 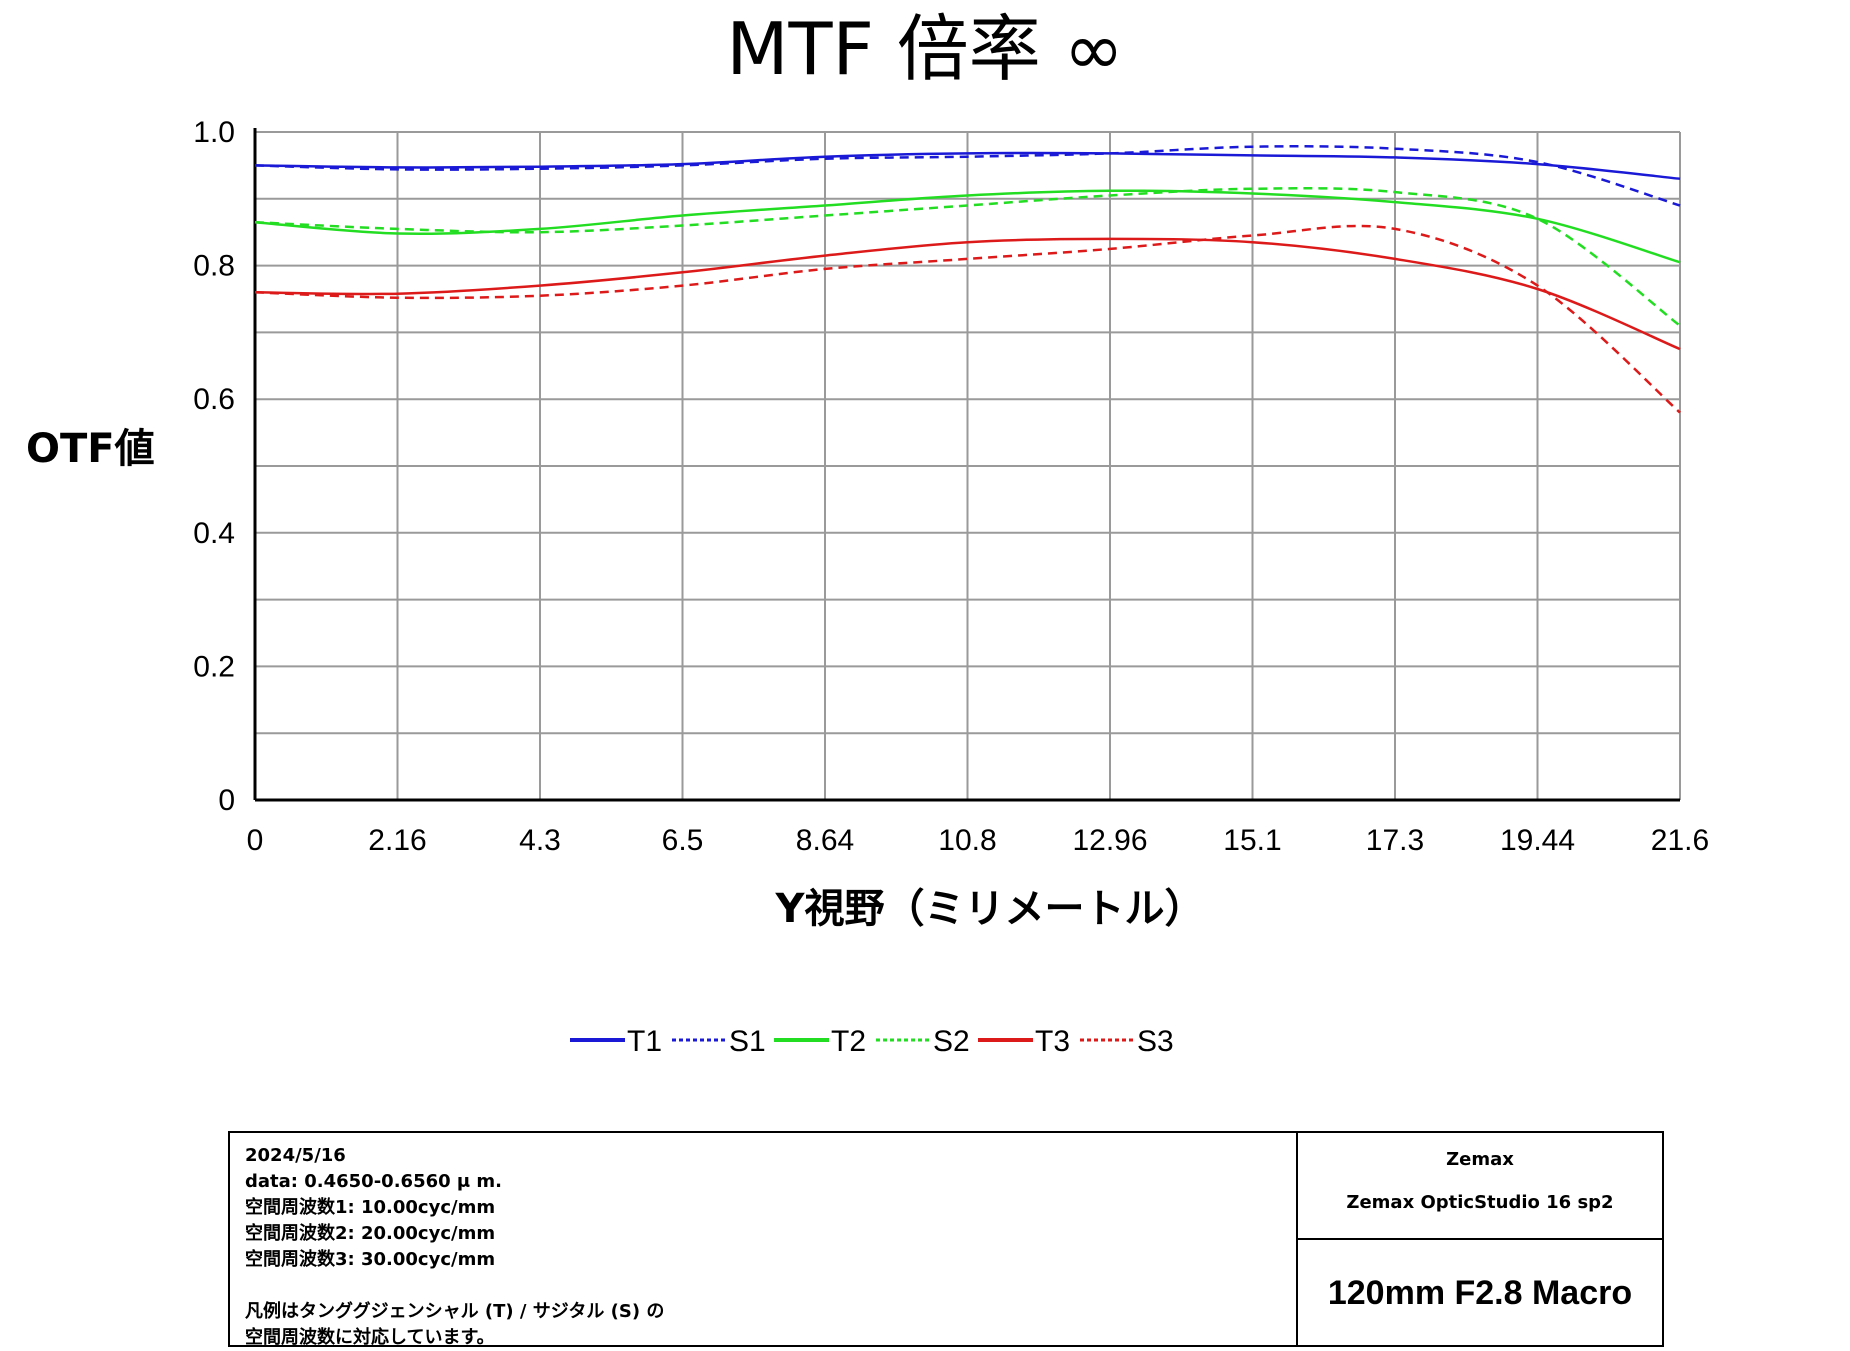 What do you see at coordinates (1680, 840) in the screenshot?
I see `x-tick-label: 21.6` at bounding box center [1680, 840].